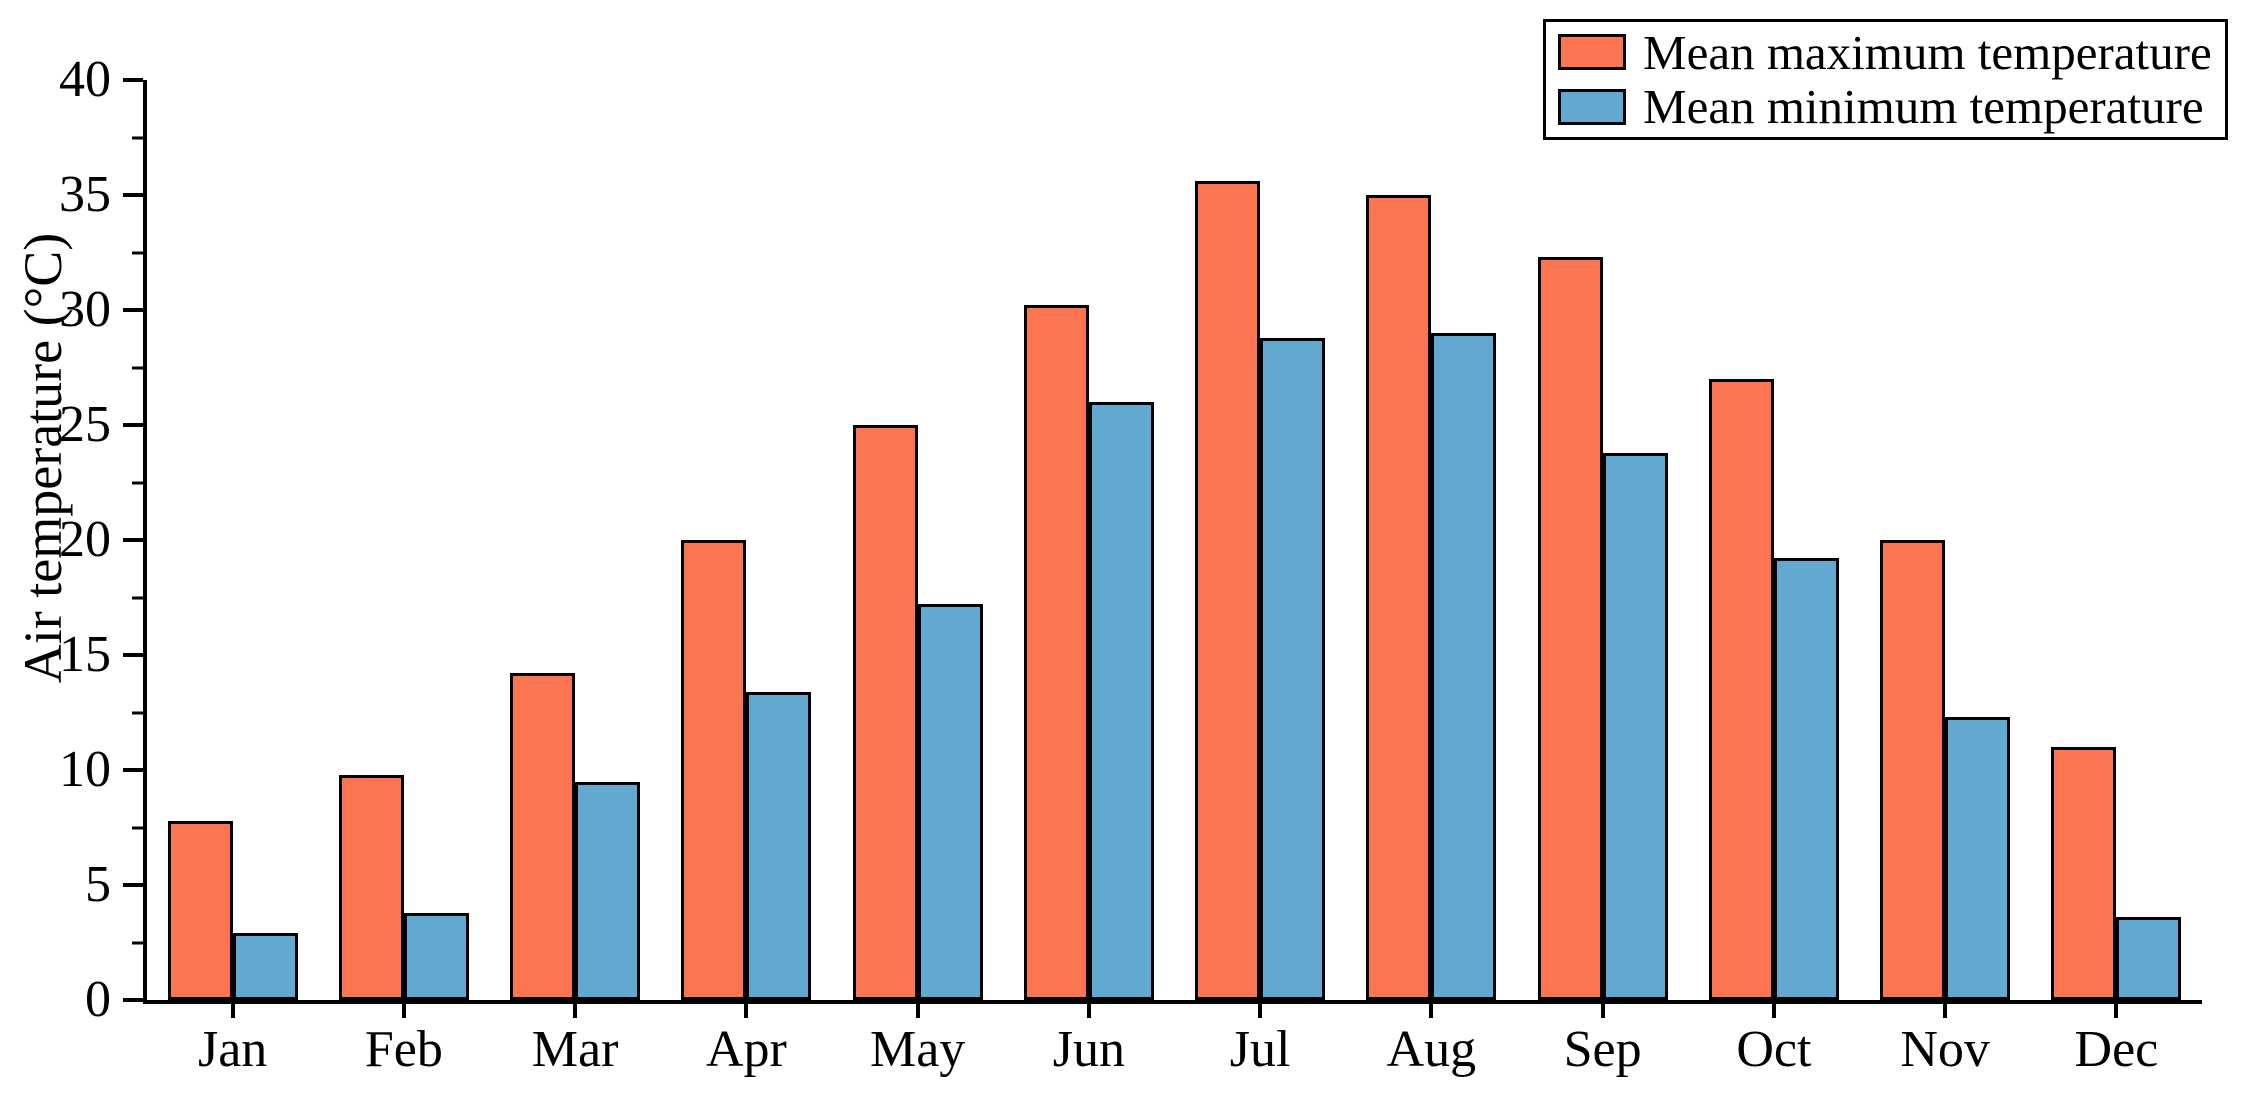 The width and height of the screenshot is (2243, 1093). I want to click on bar-max-jul, so click(1228, 590).